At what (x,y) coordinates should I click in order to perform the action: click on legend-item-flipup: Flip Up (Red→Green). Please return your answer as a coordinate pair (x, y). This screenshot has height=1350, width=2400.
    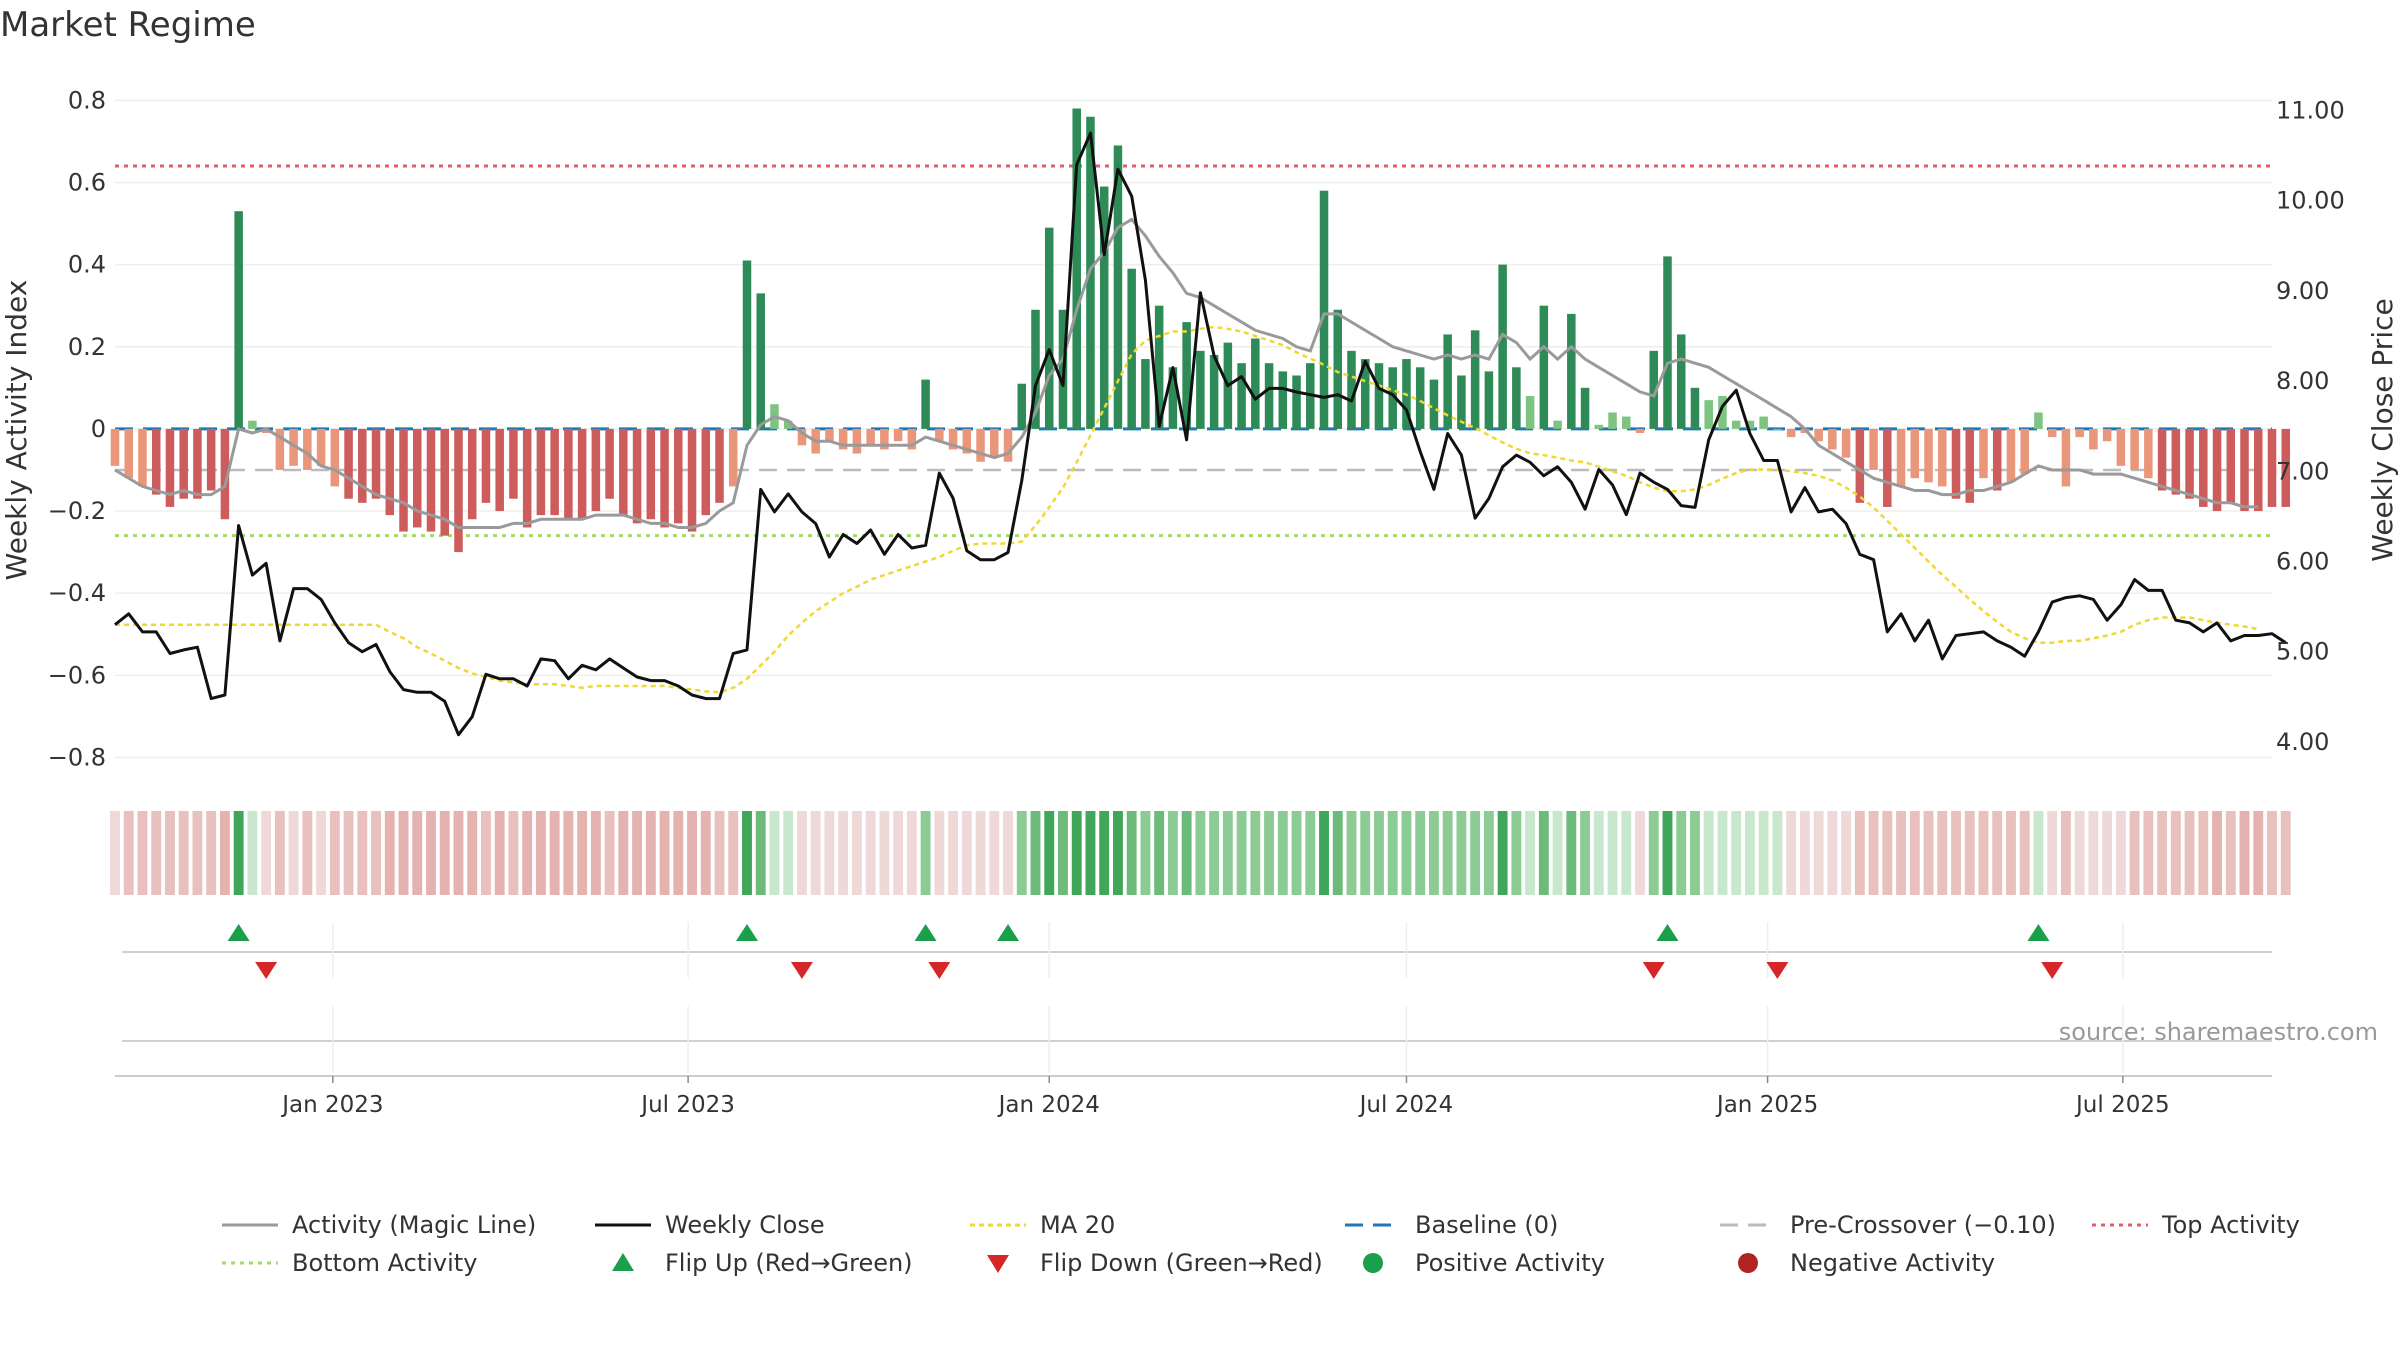
    Looking at the image, I should click on (762, 1263).